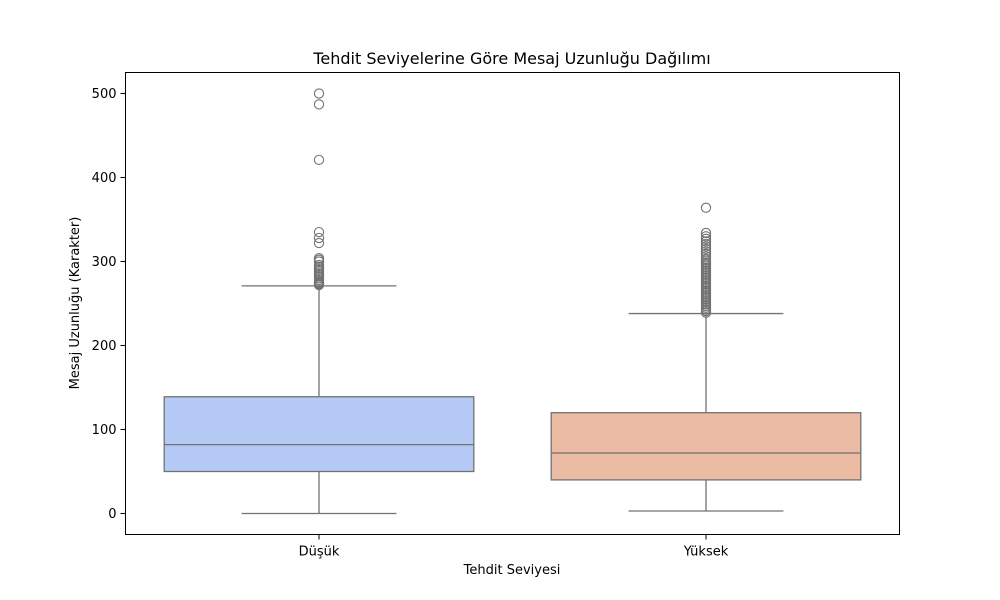  What do you see at coordinates (512, 570) in the screenshot?
I see `x-axis-label: Tehdit Seviyesi` at bounding box center [512, 570].